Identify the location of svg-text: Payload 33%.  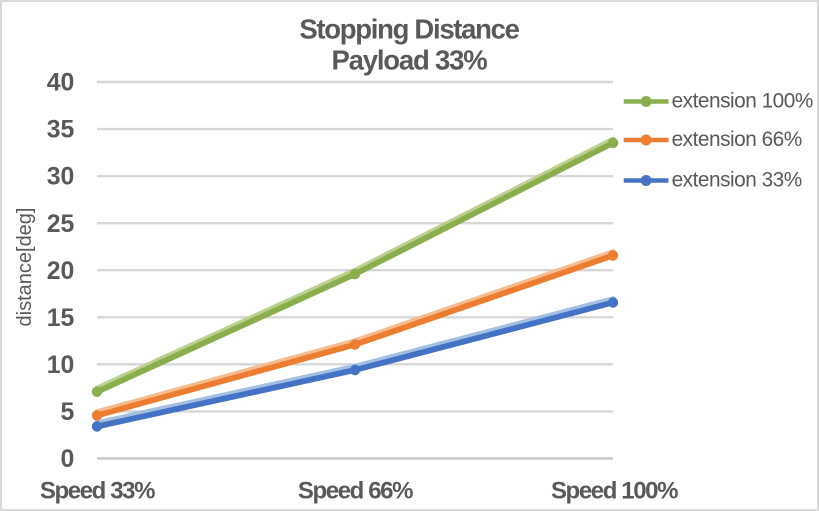
(410, 59).